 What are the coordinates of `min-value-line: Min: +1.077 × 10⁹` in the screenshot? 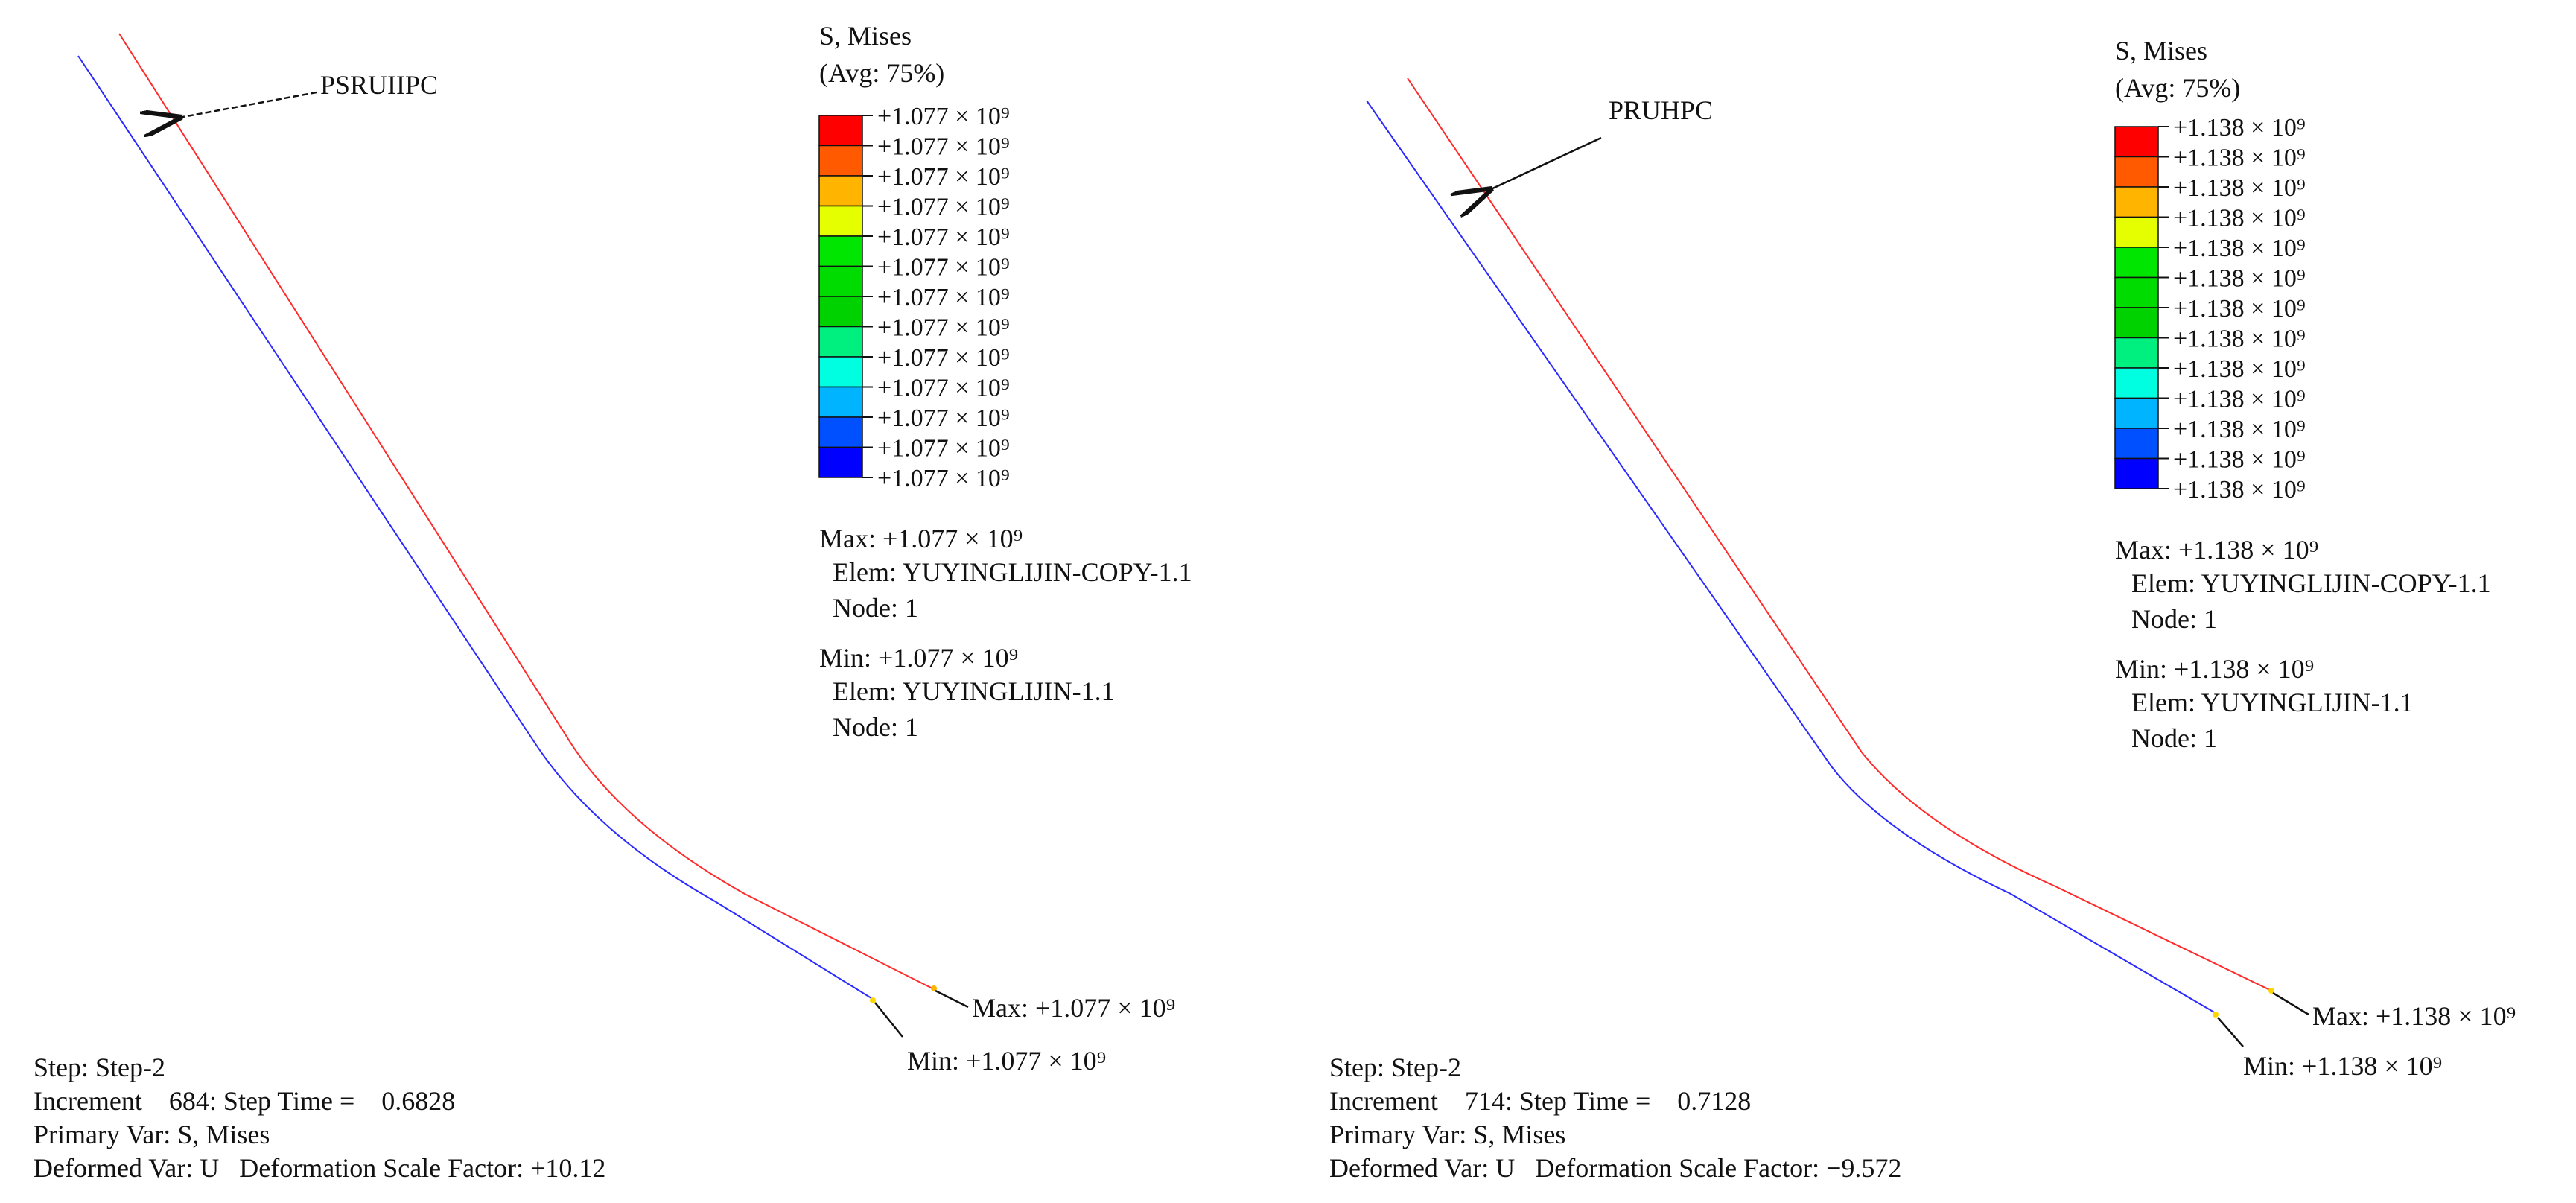 It's located at (918, 658).